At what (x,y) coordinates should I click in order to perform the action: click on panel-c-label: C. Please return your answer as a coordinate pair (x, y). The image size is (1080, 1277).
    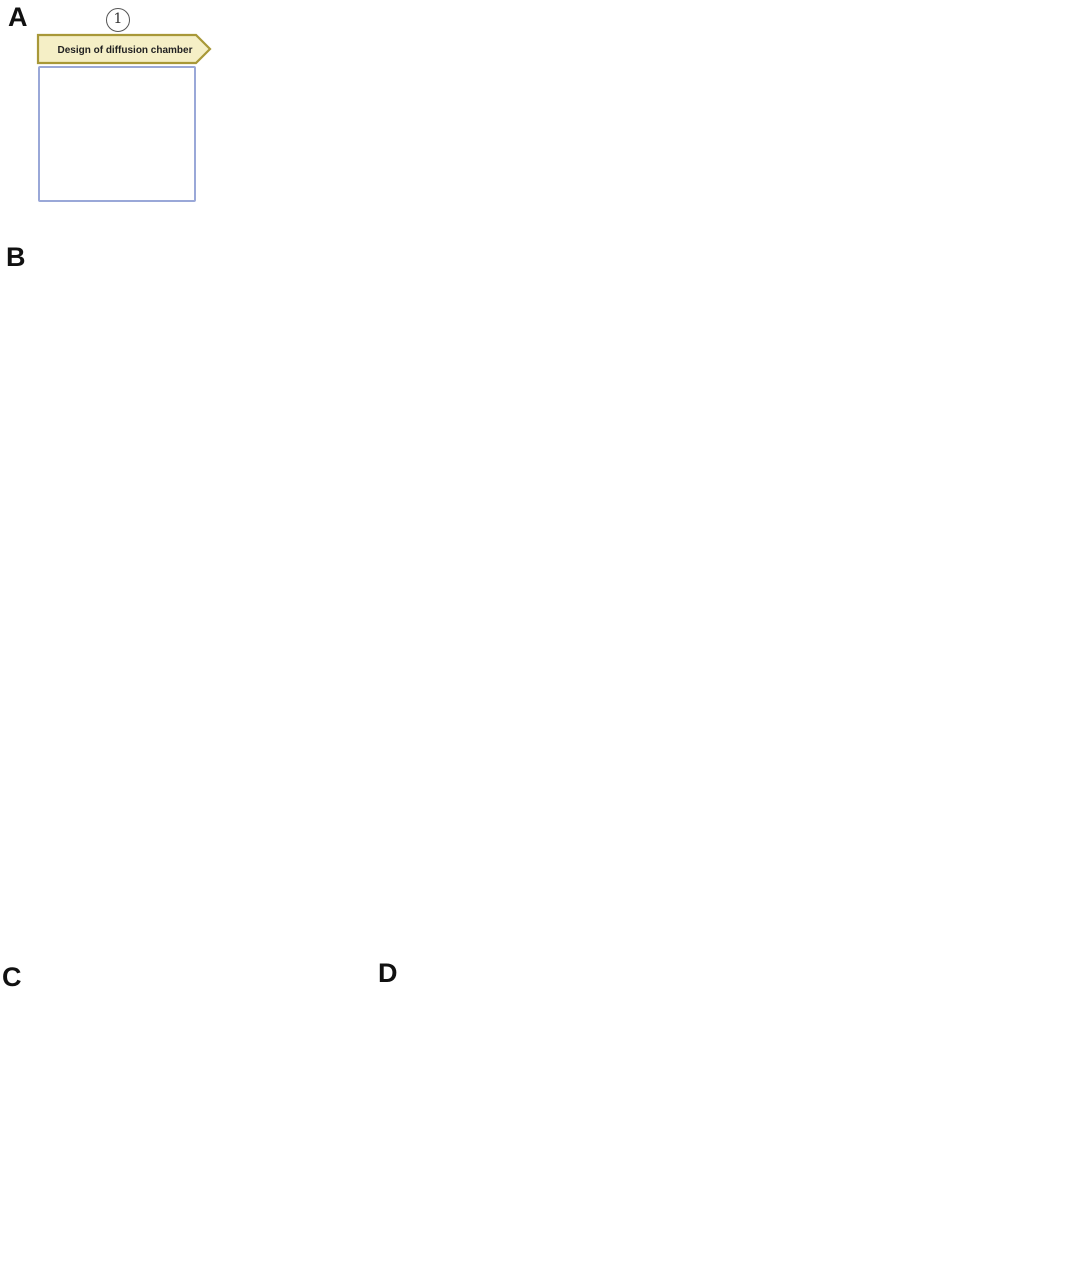
    Looking at the image, I should click on (12, 977).